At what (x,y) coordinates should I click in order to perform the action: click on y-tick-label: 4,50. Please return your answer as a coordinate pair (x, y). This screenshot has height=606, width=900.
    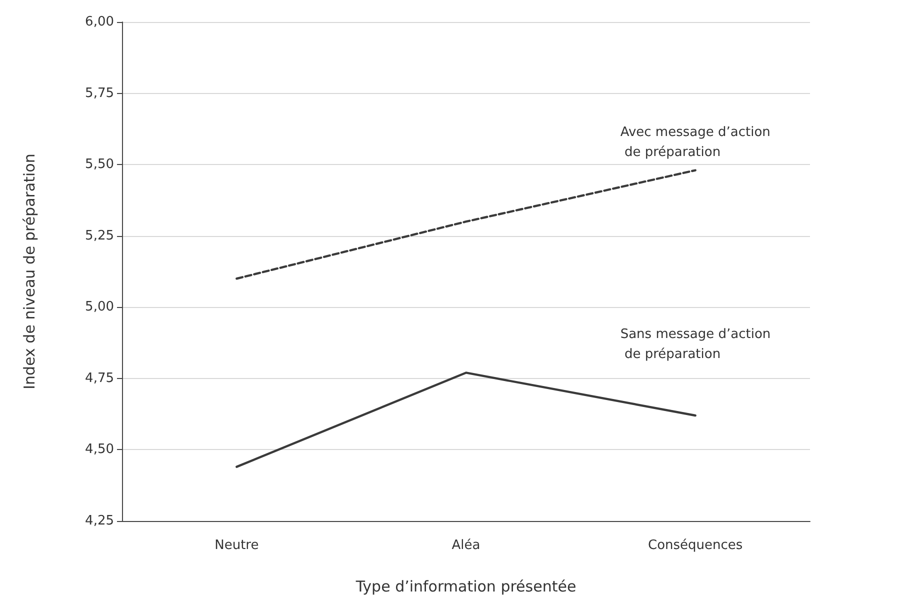
    Looking at the image, I should click on (99, 450).